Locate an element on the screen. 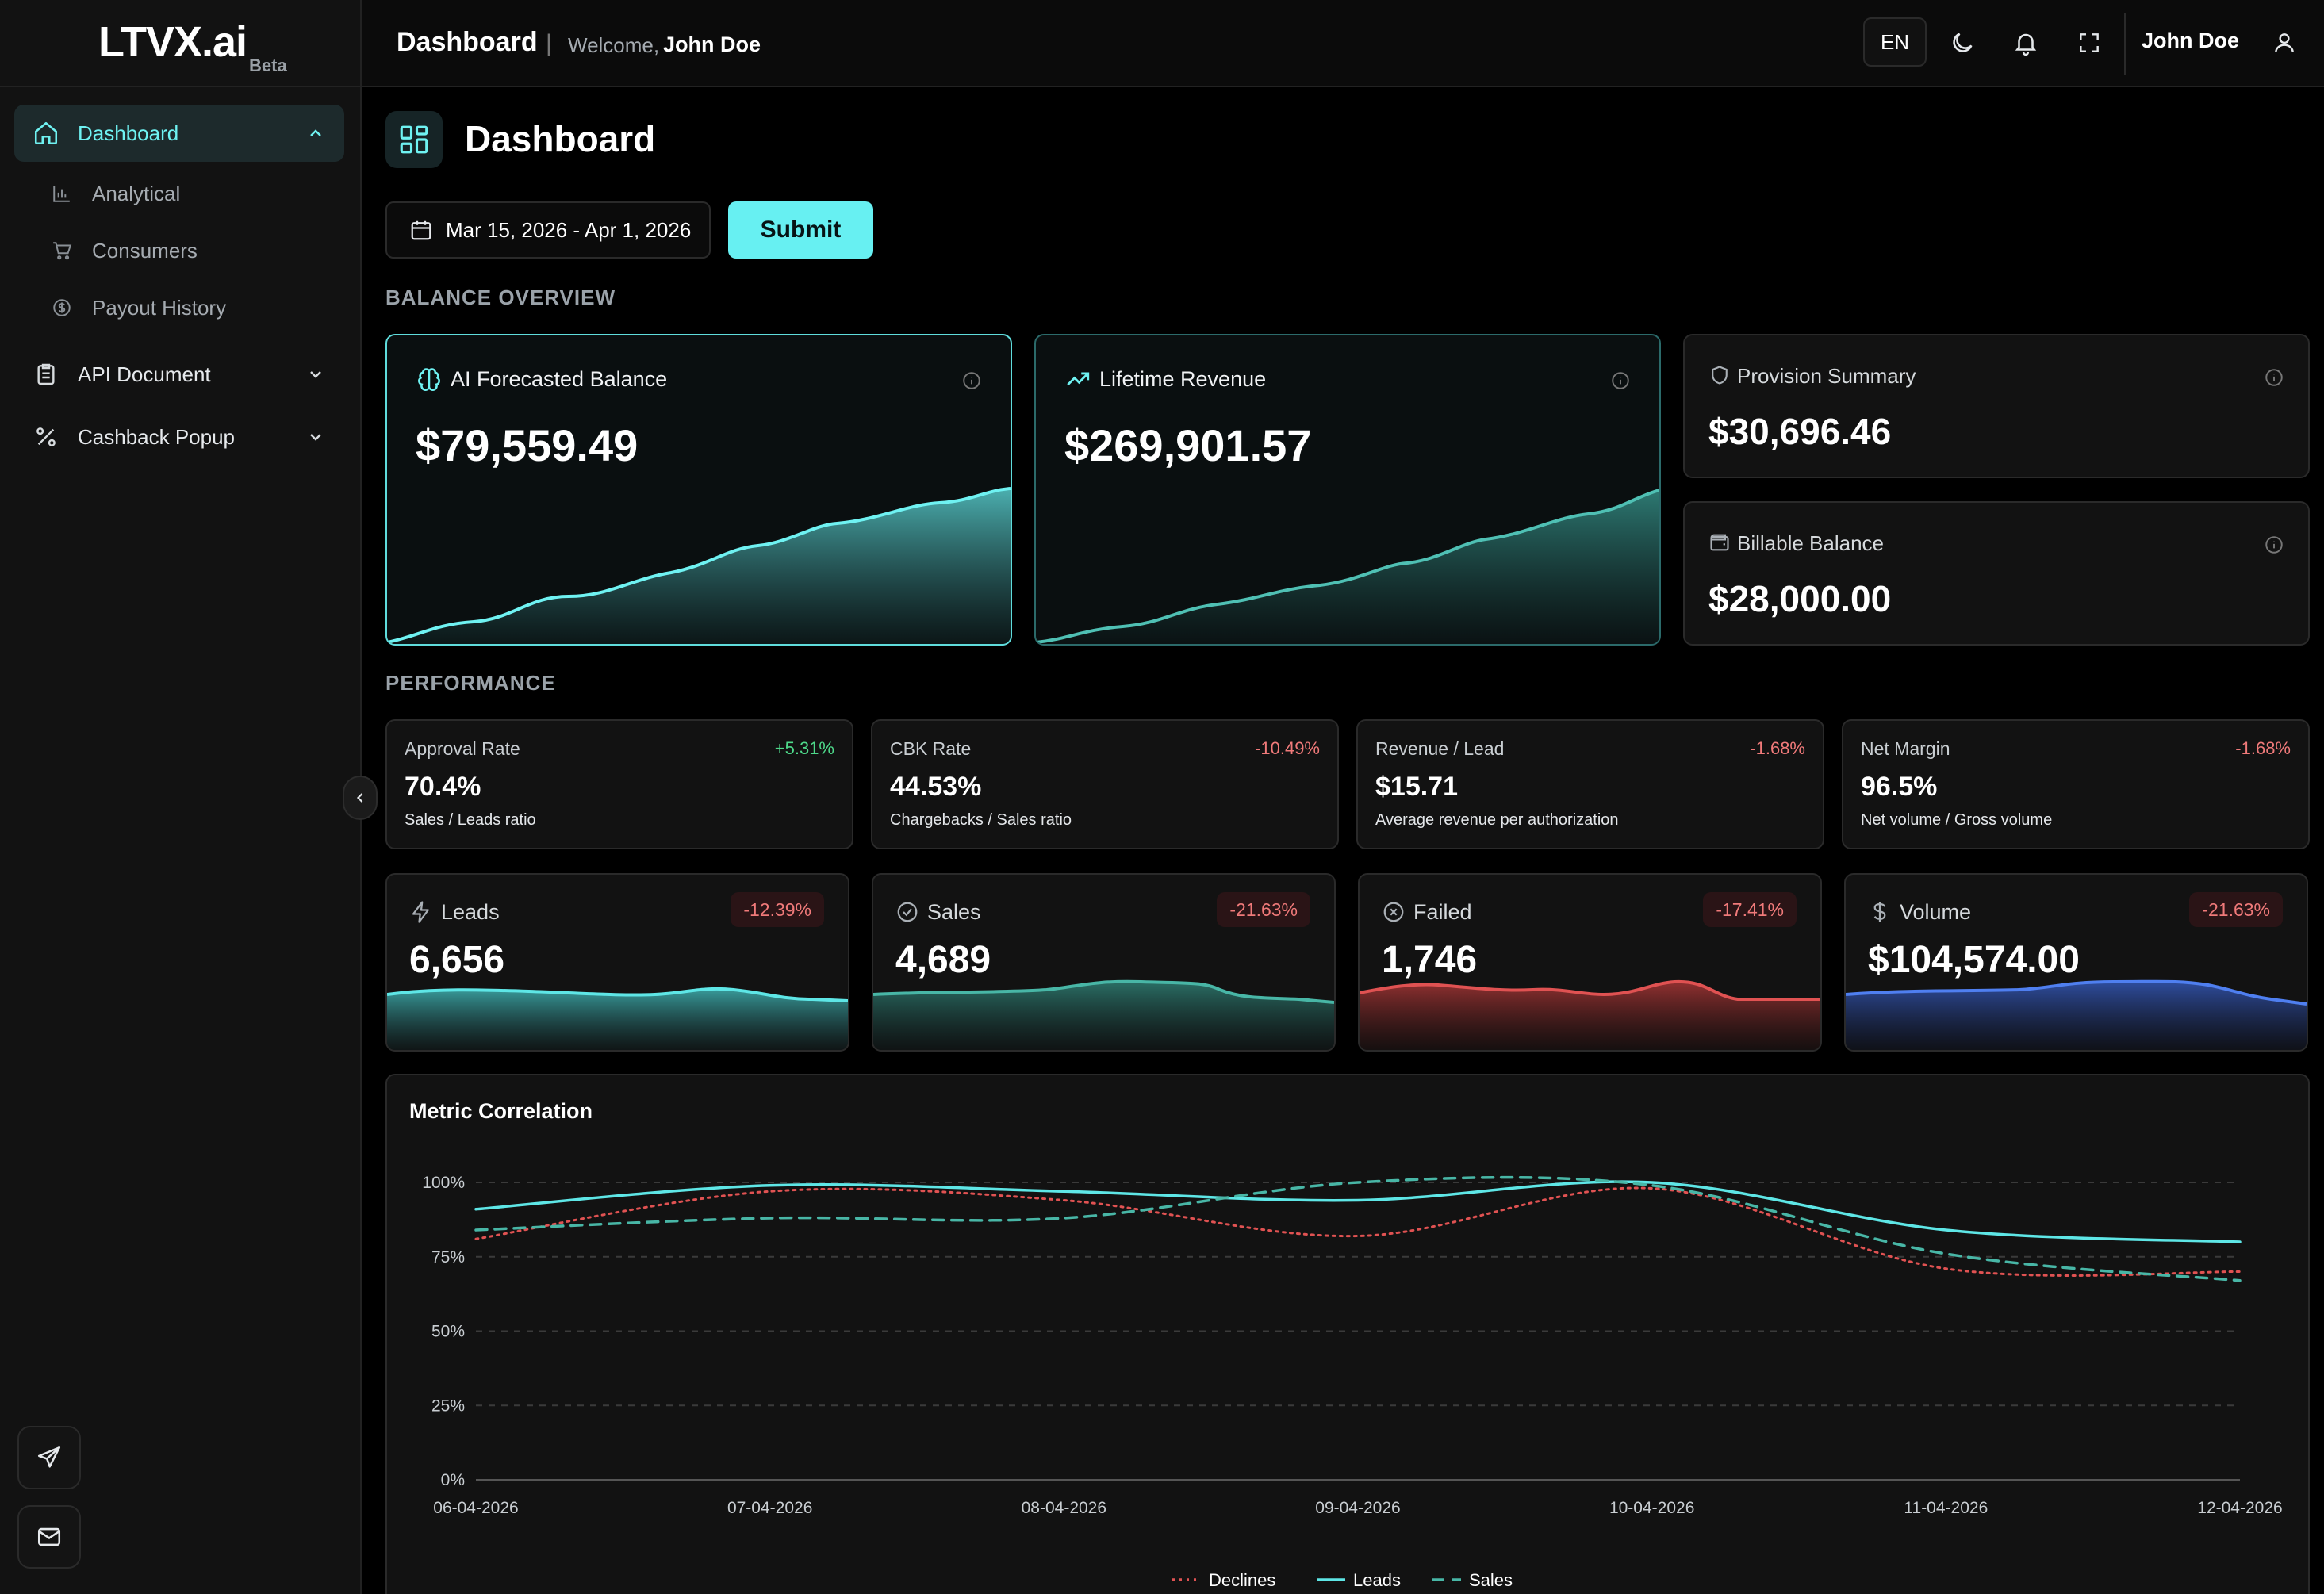 The height and width of the screenshot is (1594, 2324). shield-icon is located at coordinates (1720, 375).